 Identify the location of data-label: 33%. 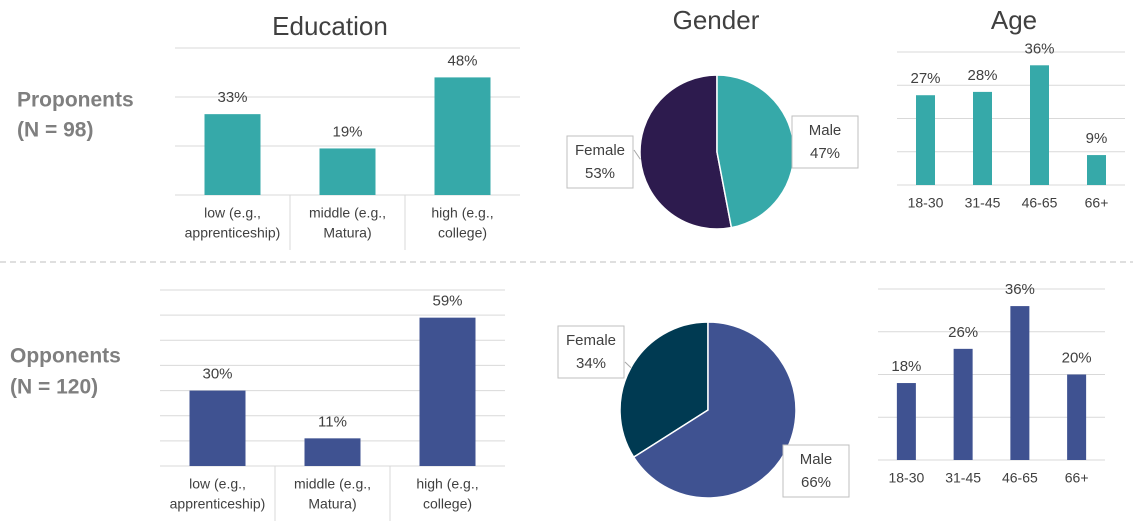
(232, 97).